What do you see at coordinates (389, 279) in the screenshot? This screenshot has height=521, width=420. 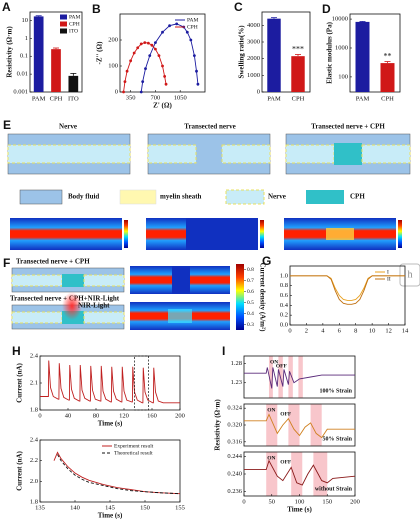 I see `legend-label: II` at bounding box center [389, 279].